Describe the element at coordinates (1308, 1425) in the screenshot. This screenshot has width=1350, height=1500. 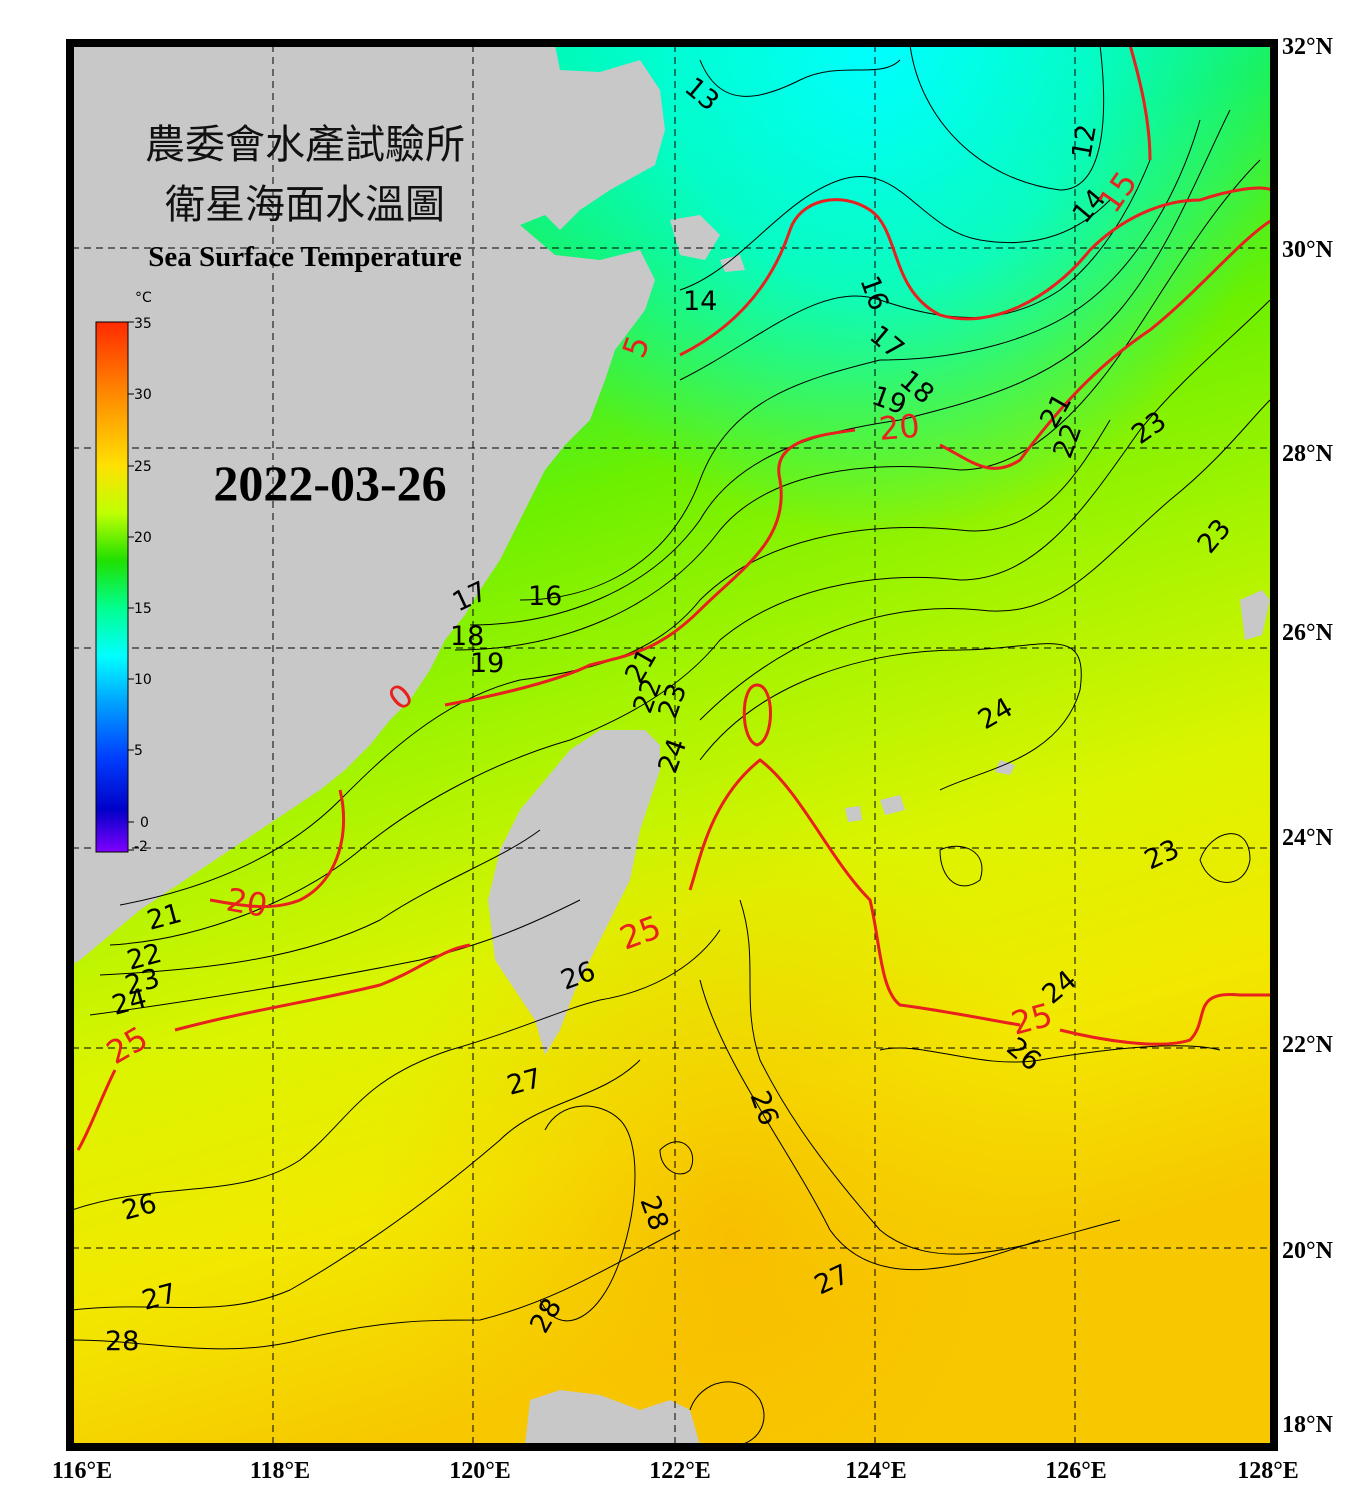
I see `lat-label: 18°N` at that location.